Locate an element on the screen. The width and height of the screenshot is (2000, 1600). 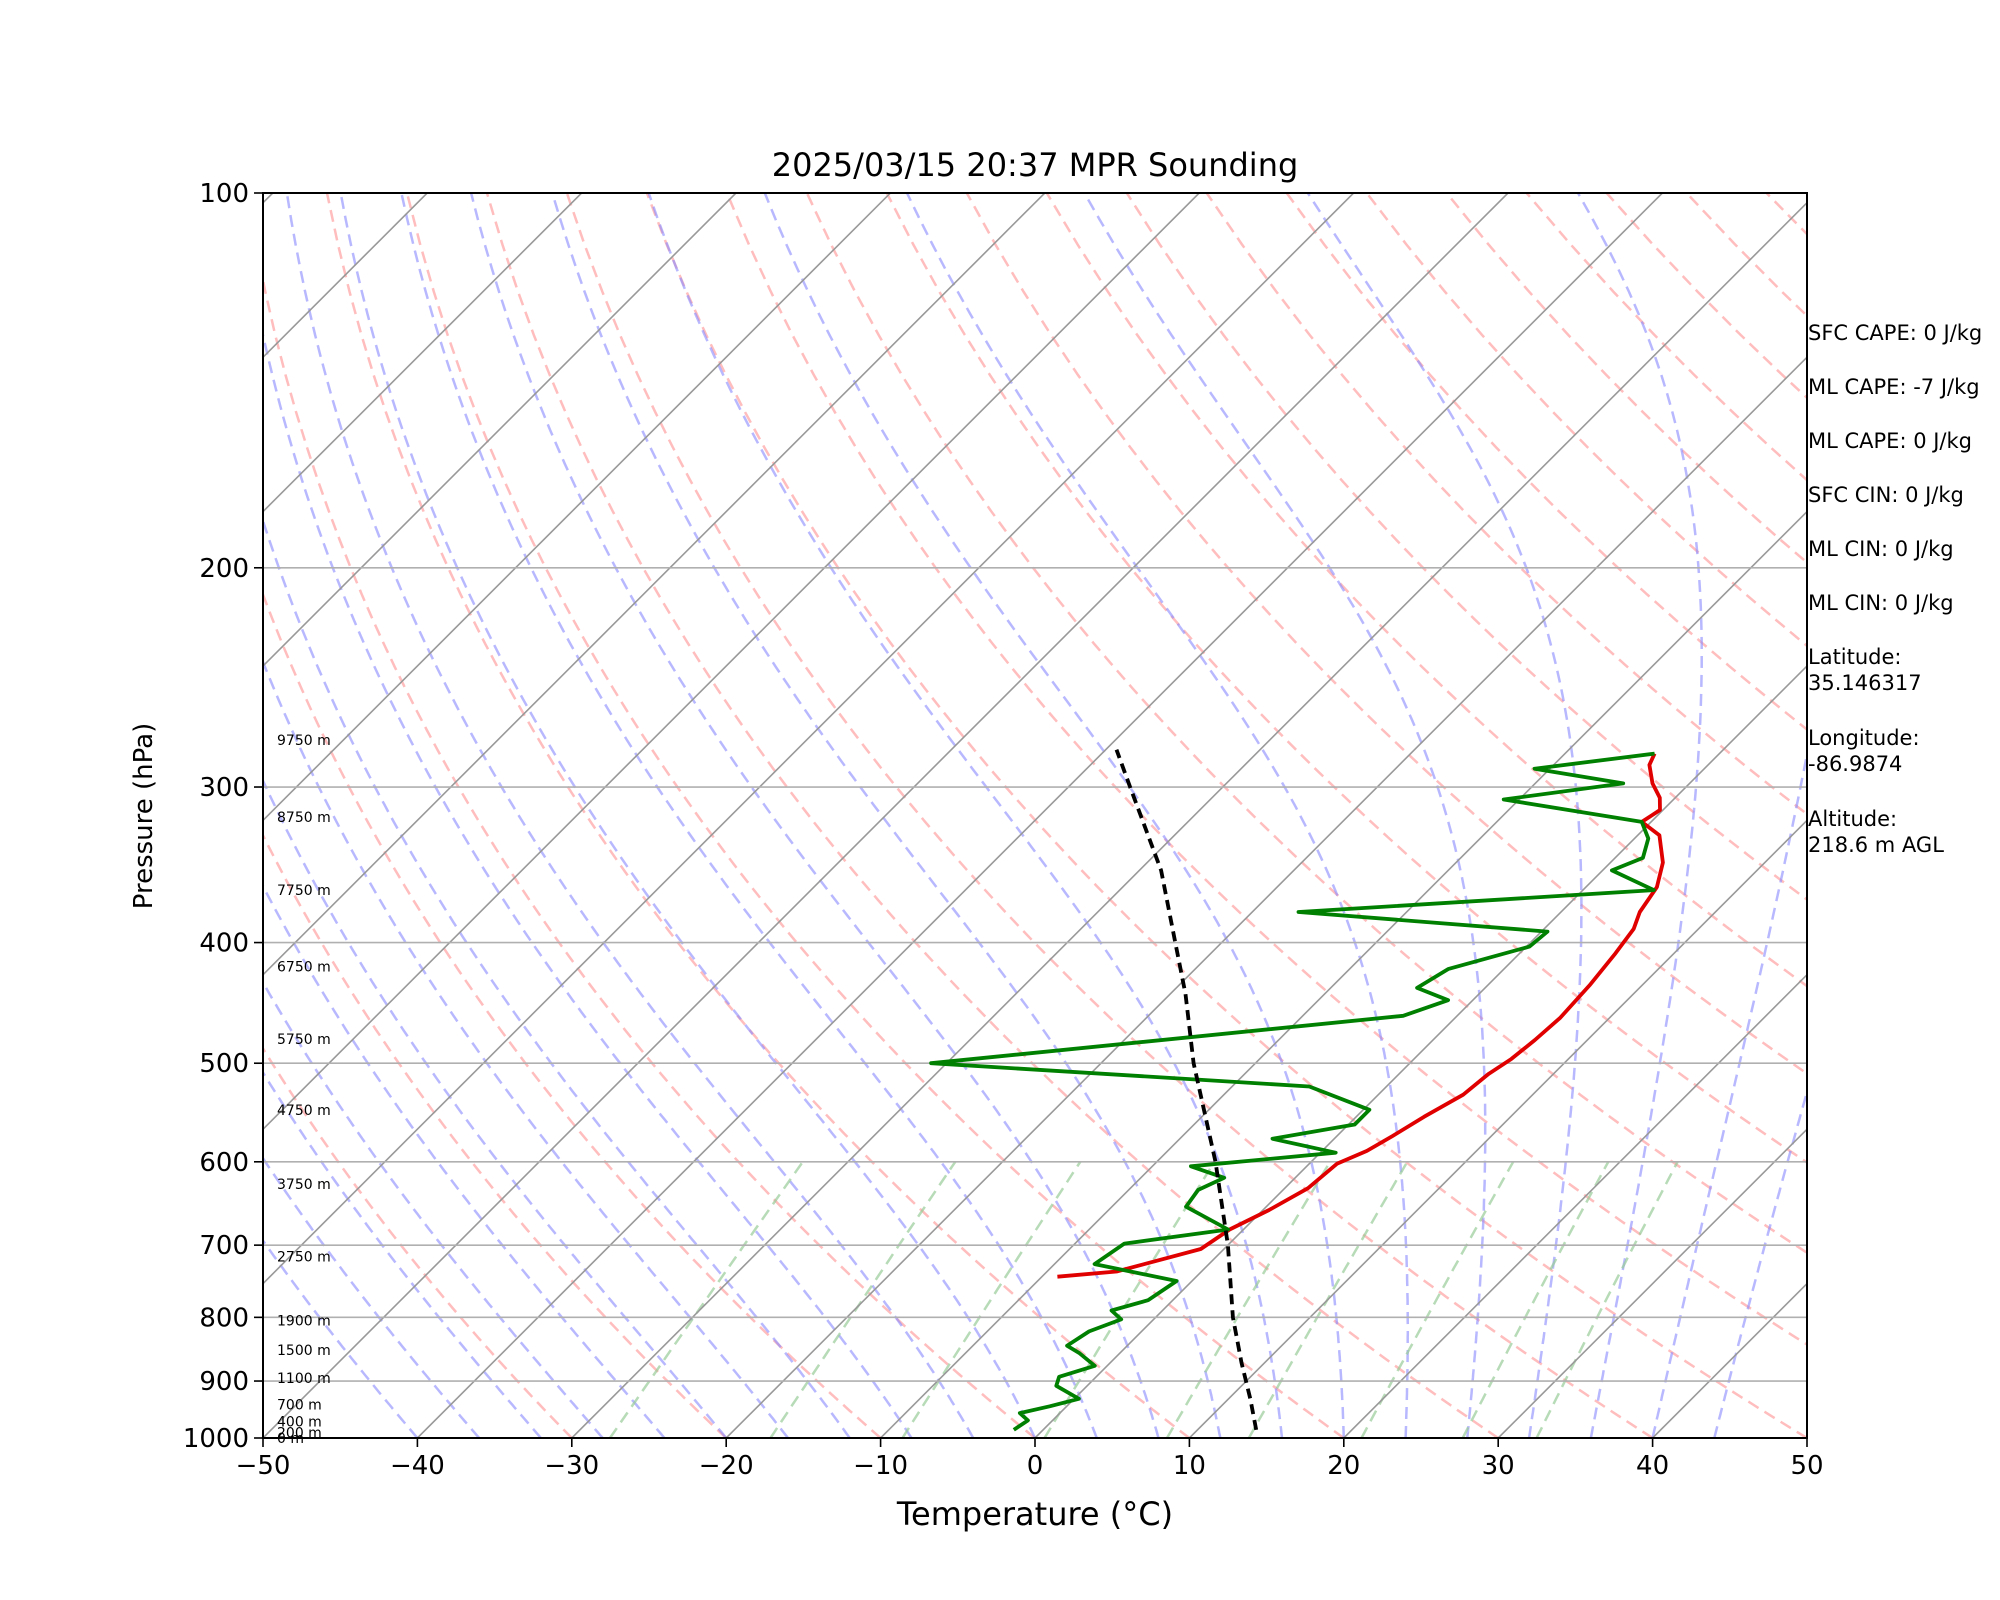
height-label: 6750 m is located at coordinates (304, 967).